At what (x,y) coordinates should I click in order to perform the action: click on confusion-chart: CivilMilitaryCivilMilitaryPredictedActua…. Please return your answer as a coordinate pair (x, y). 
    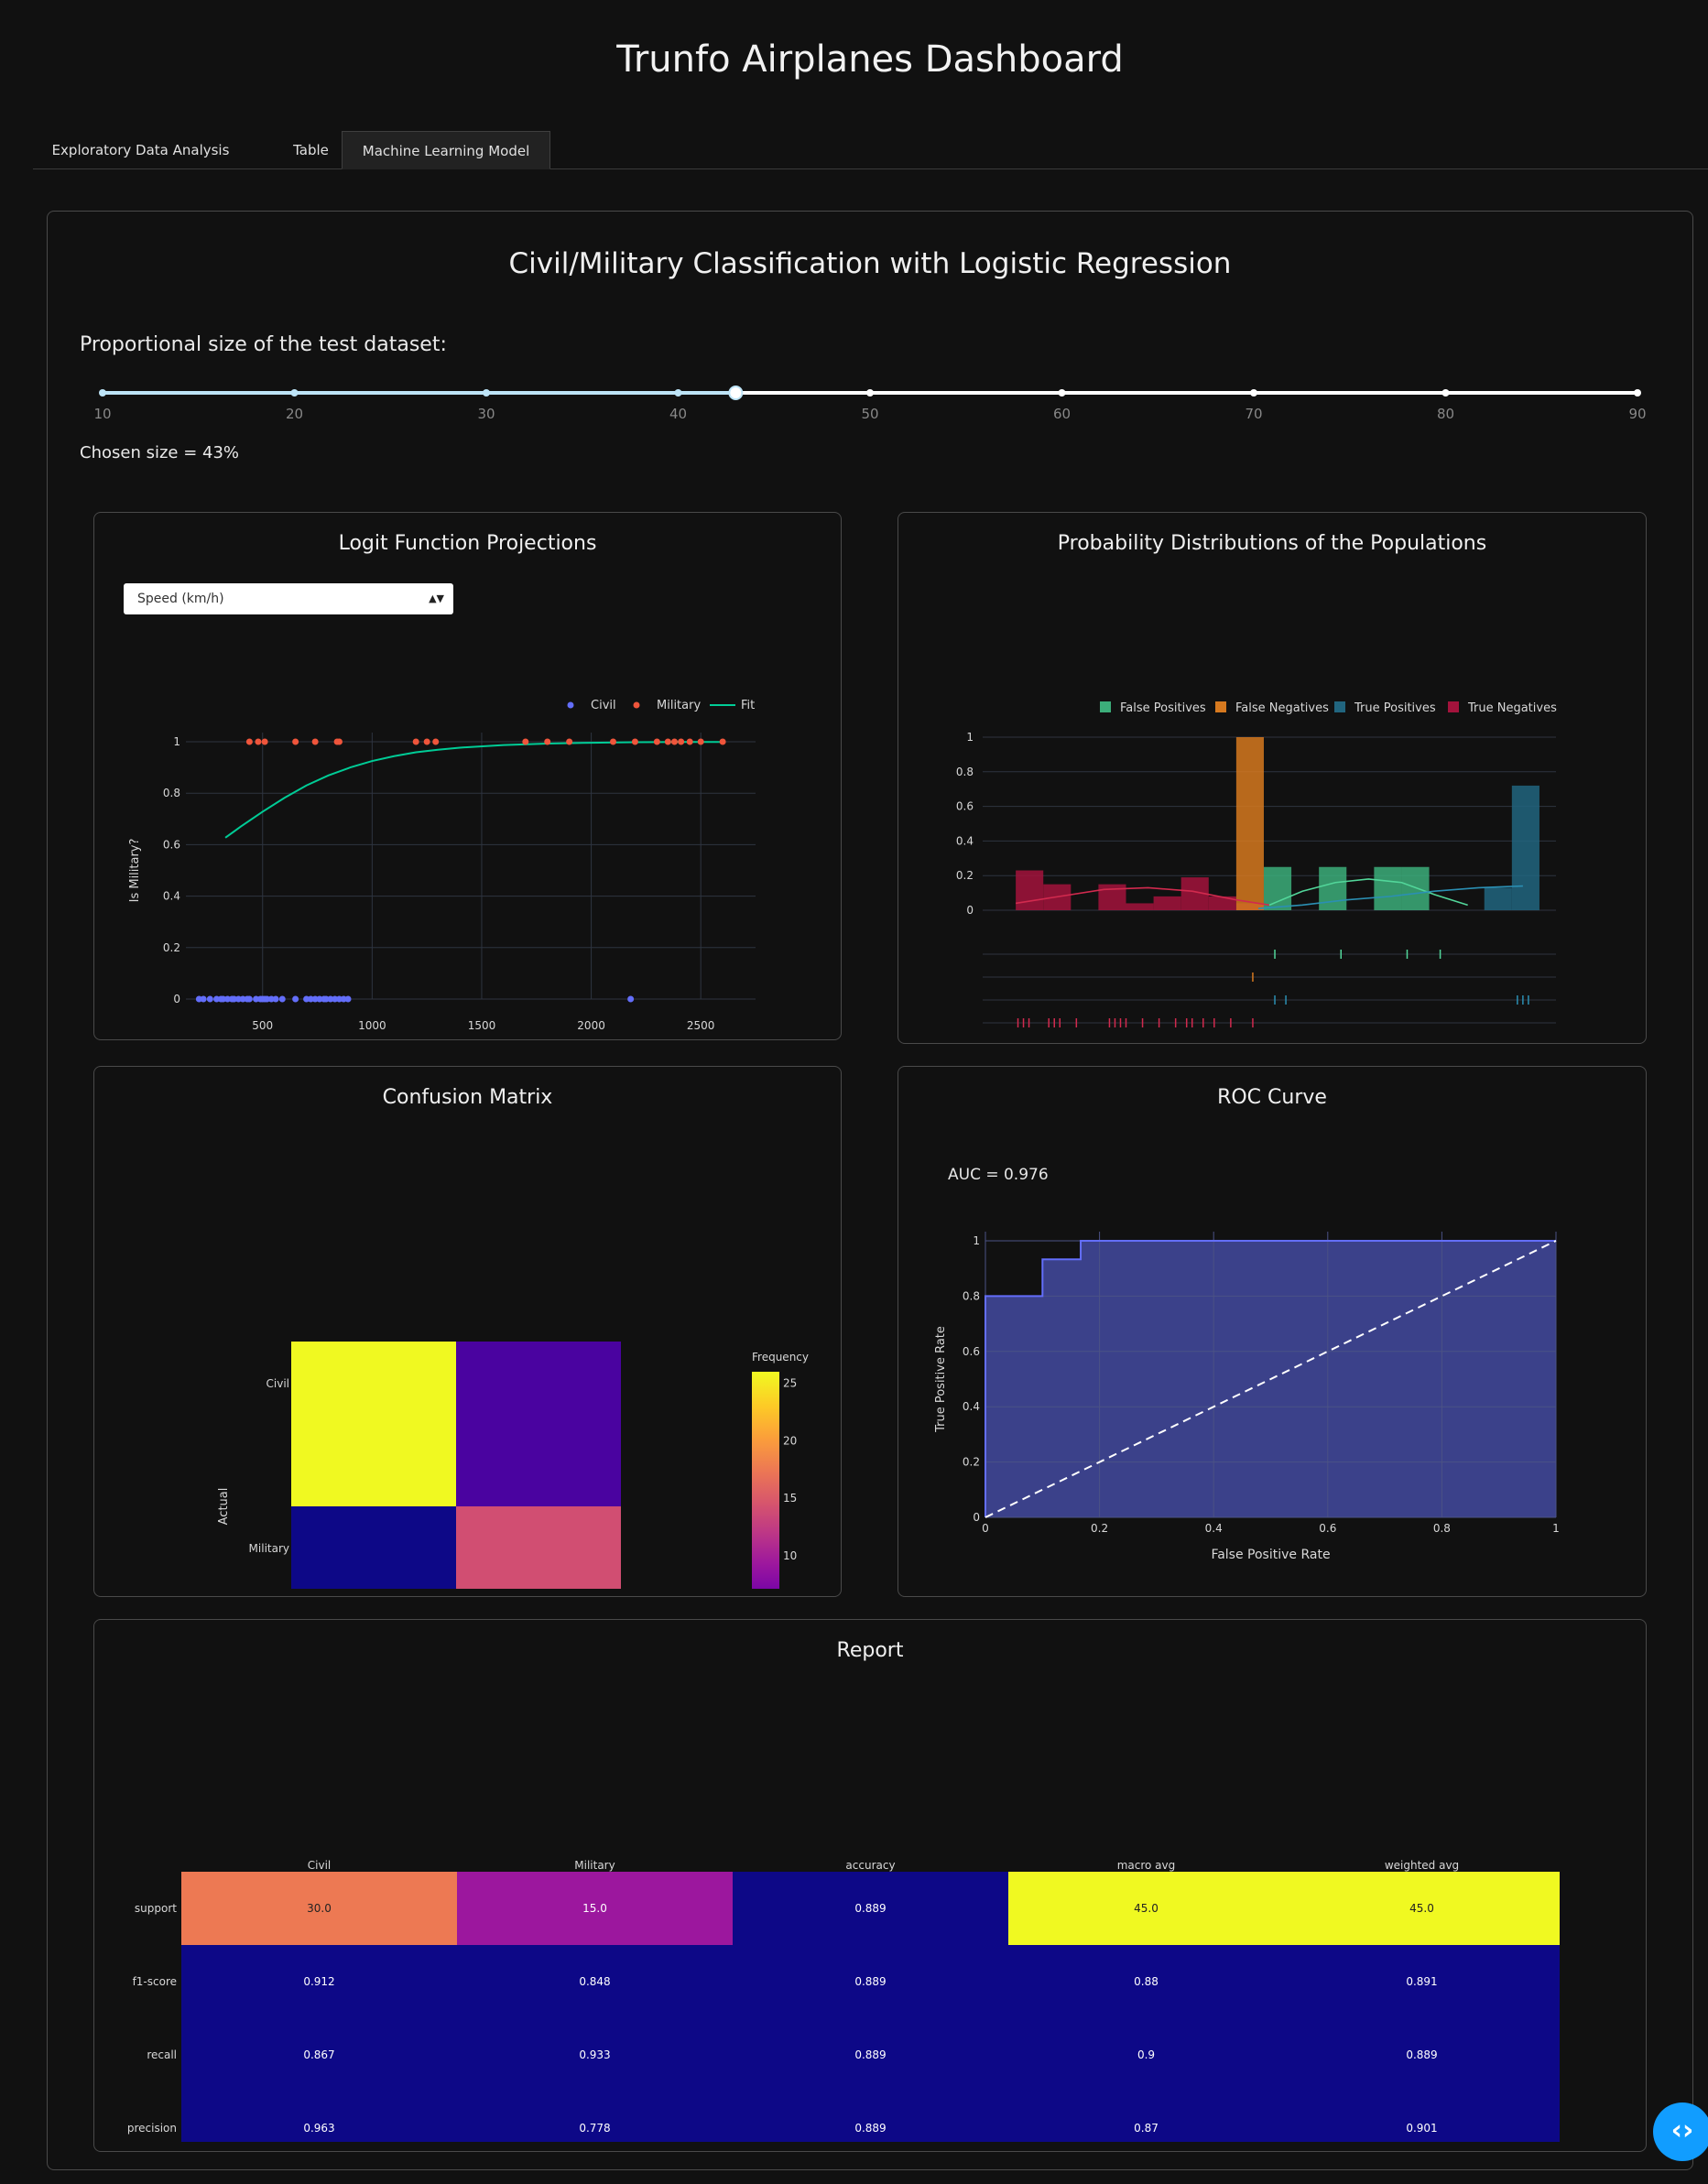
    Looking at the image, I should click on (513, 1465).